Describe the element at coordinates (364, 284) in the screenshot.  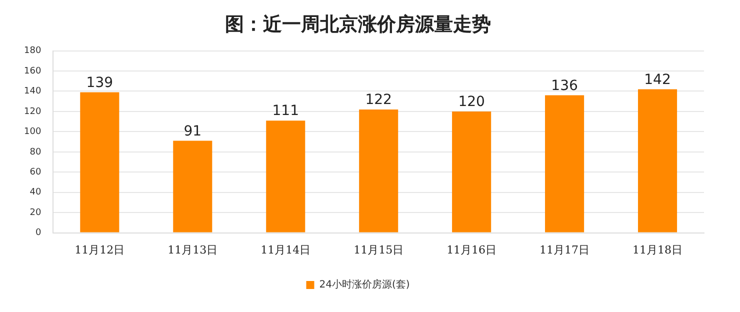
I see `legend-label: 24小时涨价房源(套)` at that location.